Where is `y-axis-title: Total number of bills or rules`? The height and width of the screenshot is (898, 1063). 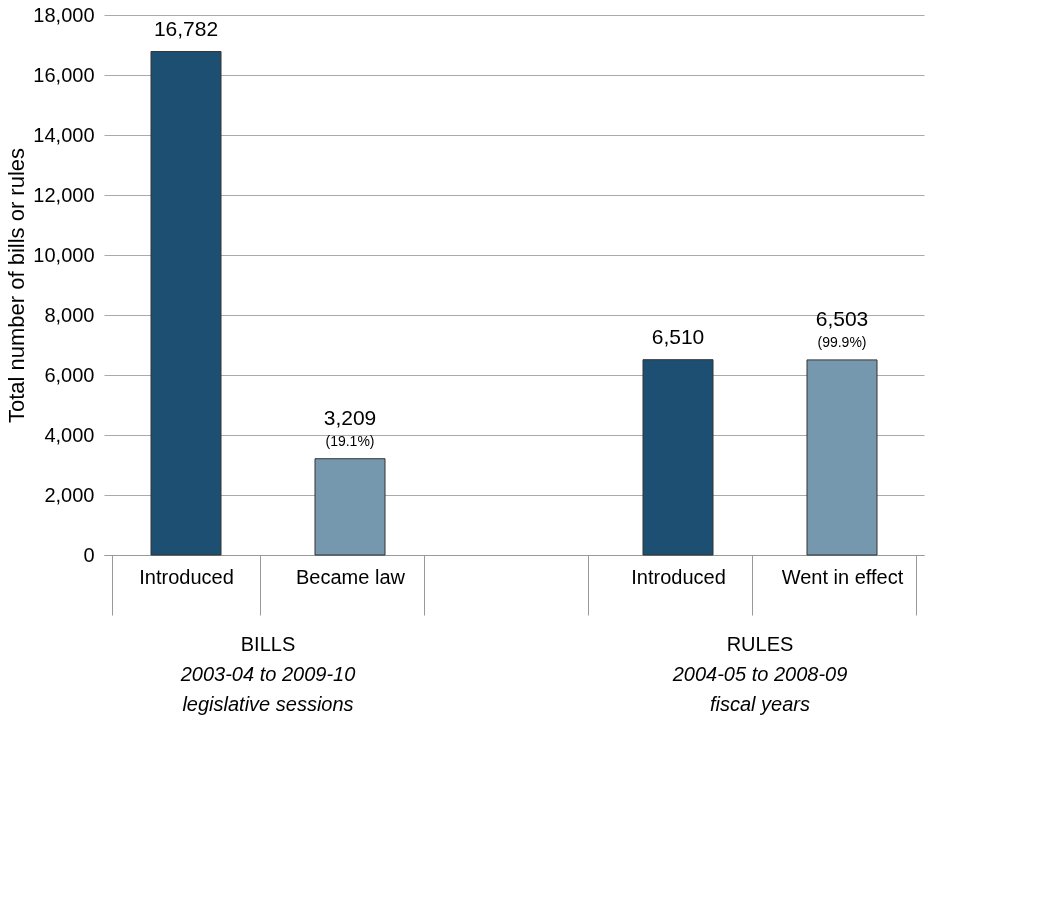
y-axis-title: Total number of bills or rules is located at coordinates (17, 285).